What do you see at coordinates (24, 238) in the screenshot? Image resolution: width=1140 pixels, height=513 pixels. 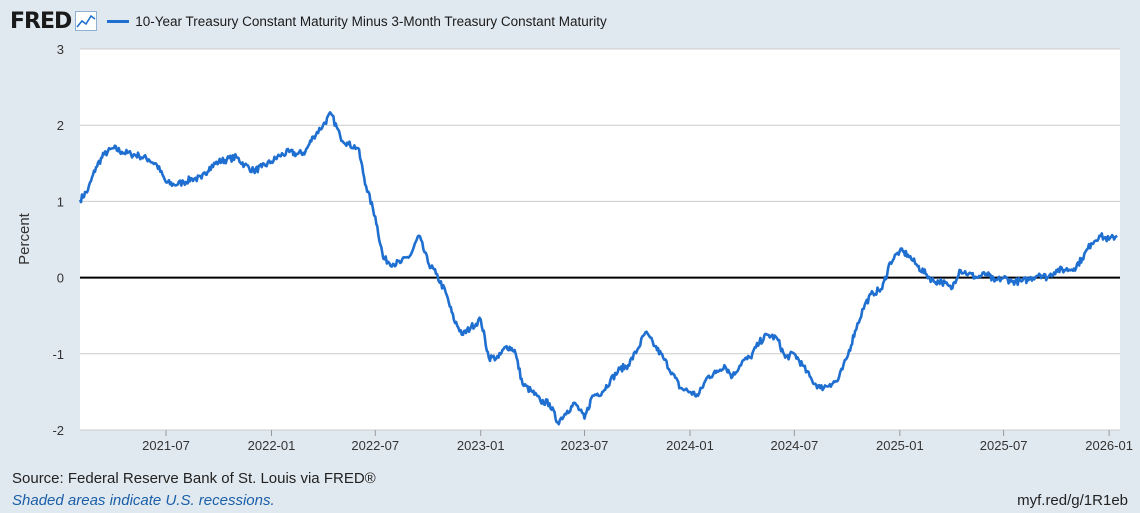 I see `y-axis-label: Percent` at bounding box center [24, 238].